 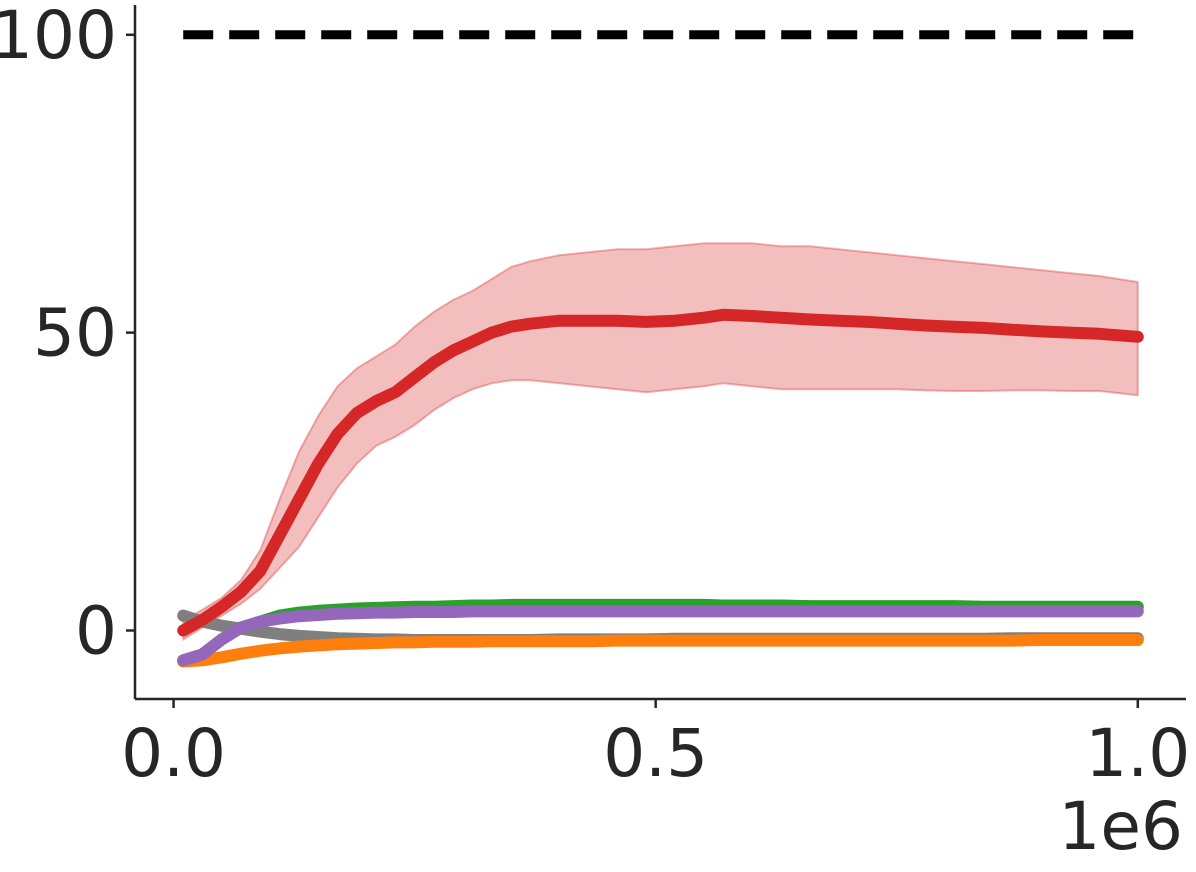 What do you see at coordinates (1120, 826) in the screenshot?
I see `x-offset-text: 1e6` at bounding box center [1120, 826].